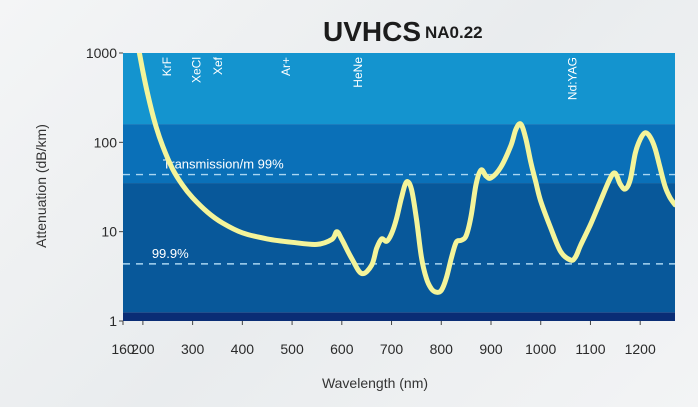 The width and height of the screenshot is (698, 407). I want to click on x-axis-label: Wavelength (nm), so click(375, 383).